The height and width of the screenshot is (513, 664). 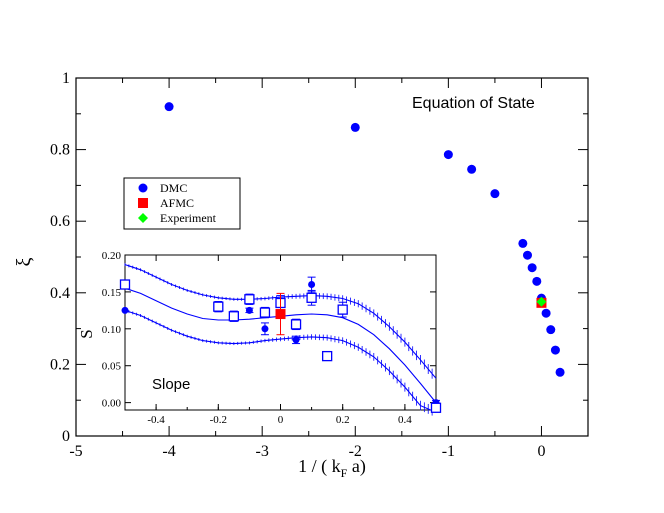 I want to click on legend-marker-dmc, so click(x=143, y=188).